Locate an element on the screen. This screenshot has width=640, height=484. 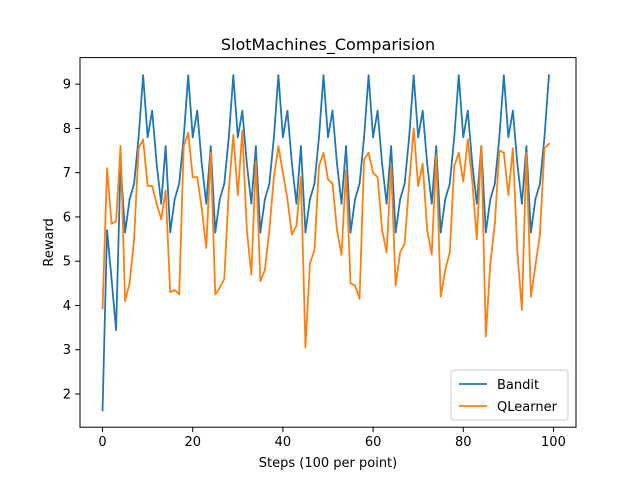
y-tick-label: 6 is located at coordinates (67, 217).